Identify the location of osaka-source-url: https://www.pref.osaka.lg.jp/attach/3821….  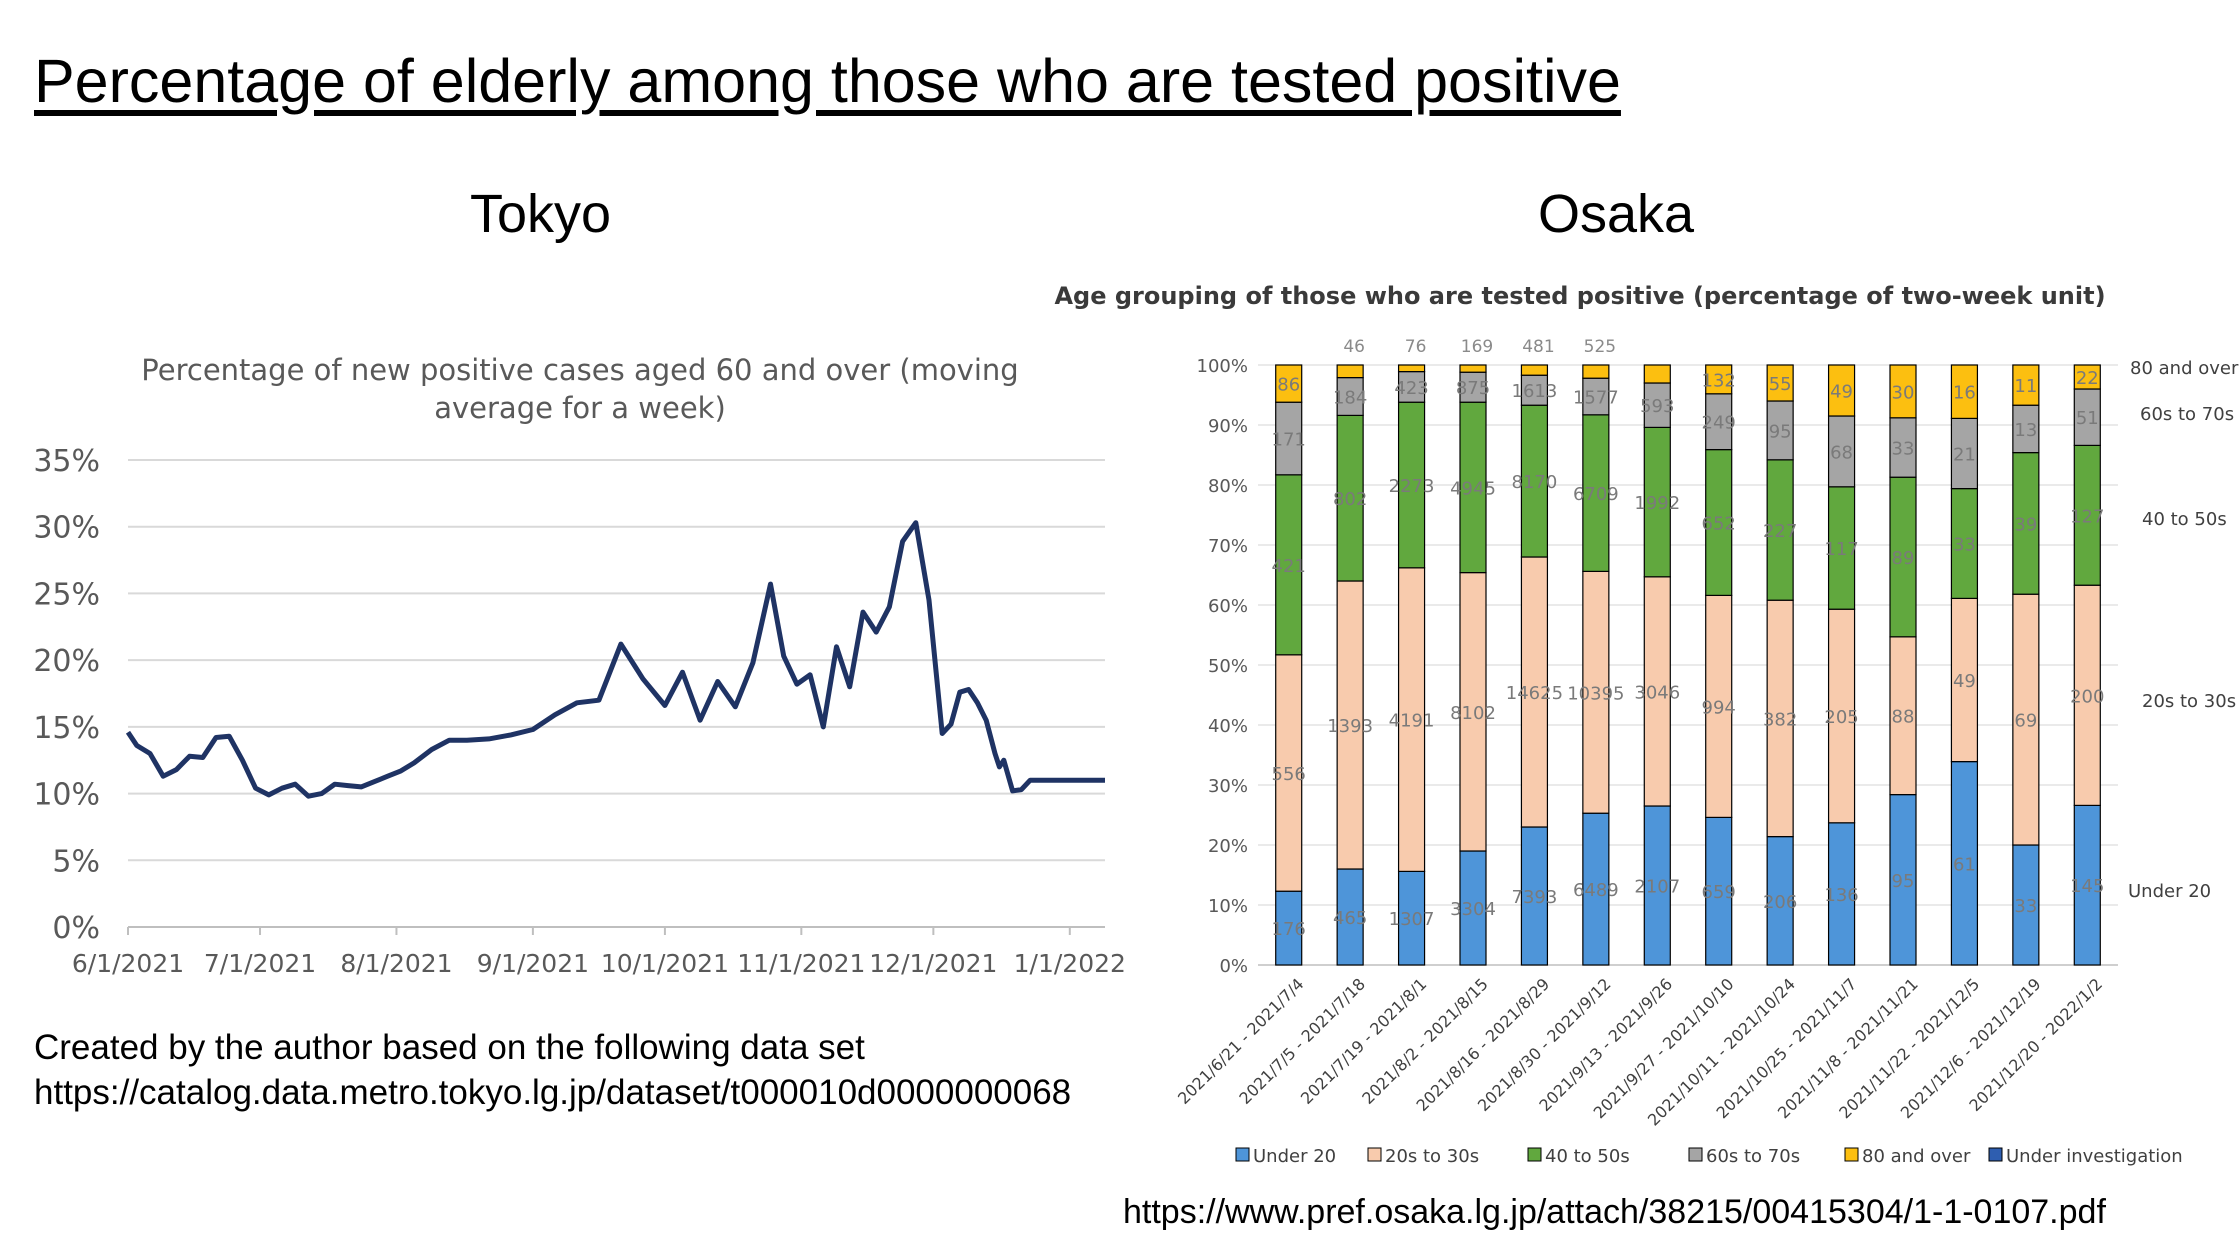
(1614, 1212).